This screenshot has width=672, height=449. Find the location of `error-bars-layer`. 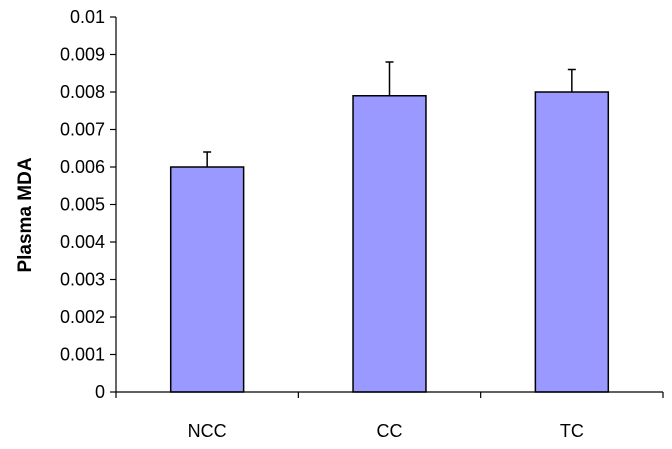

error-bars-layer is located at coordinates (389, 114).